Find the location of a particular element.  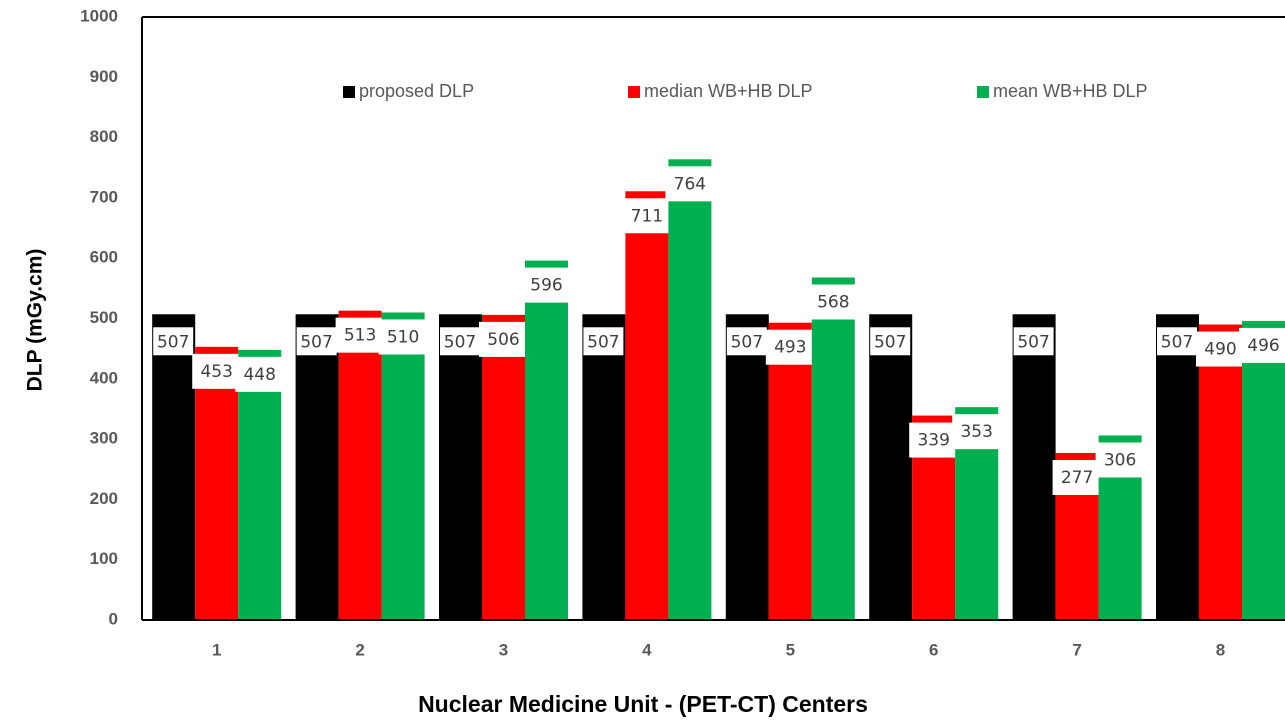

data-label: 490 is located at coordinates (1220, 350).